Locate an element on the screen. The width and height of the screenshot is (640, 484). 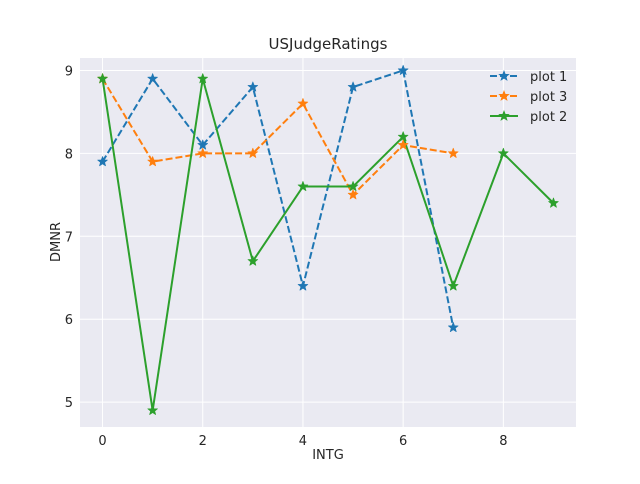
y-tick-label: 9 is located at coordinates (69, 71).